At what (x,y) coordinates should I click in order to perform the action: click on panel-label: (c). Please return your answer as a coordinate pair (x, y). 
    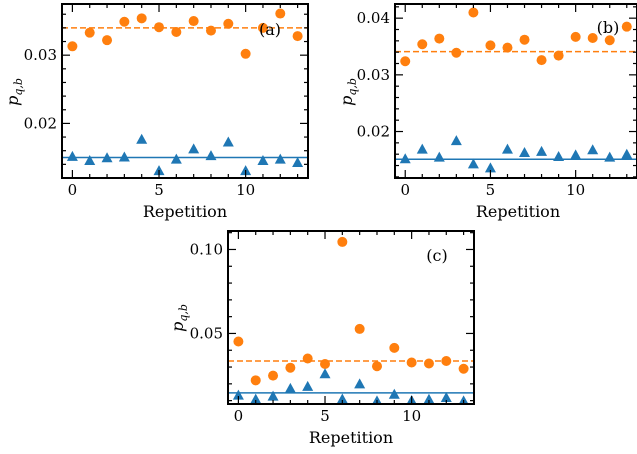
    Looking at the image, I should click on (436, 255).